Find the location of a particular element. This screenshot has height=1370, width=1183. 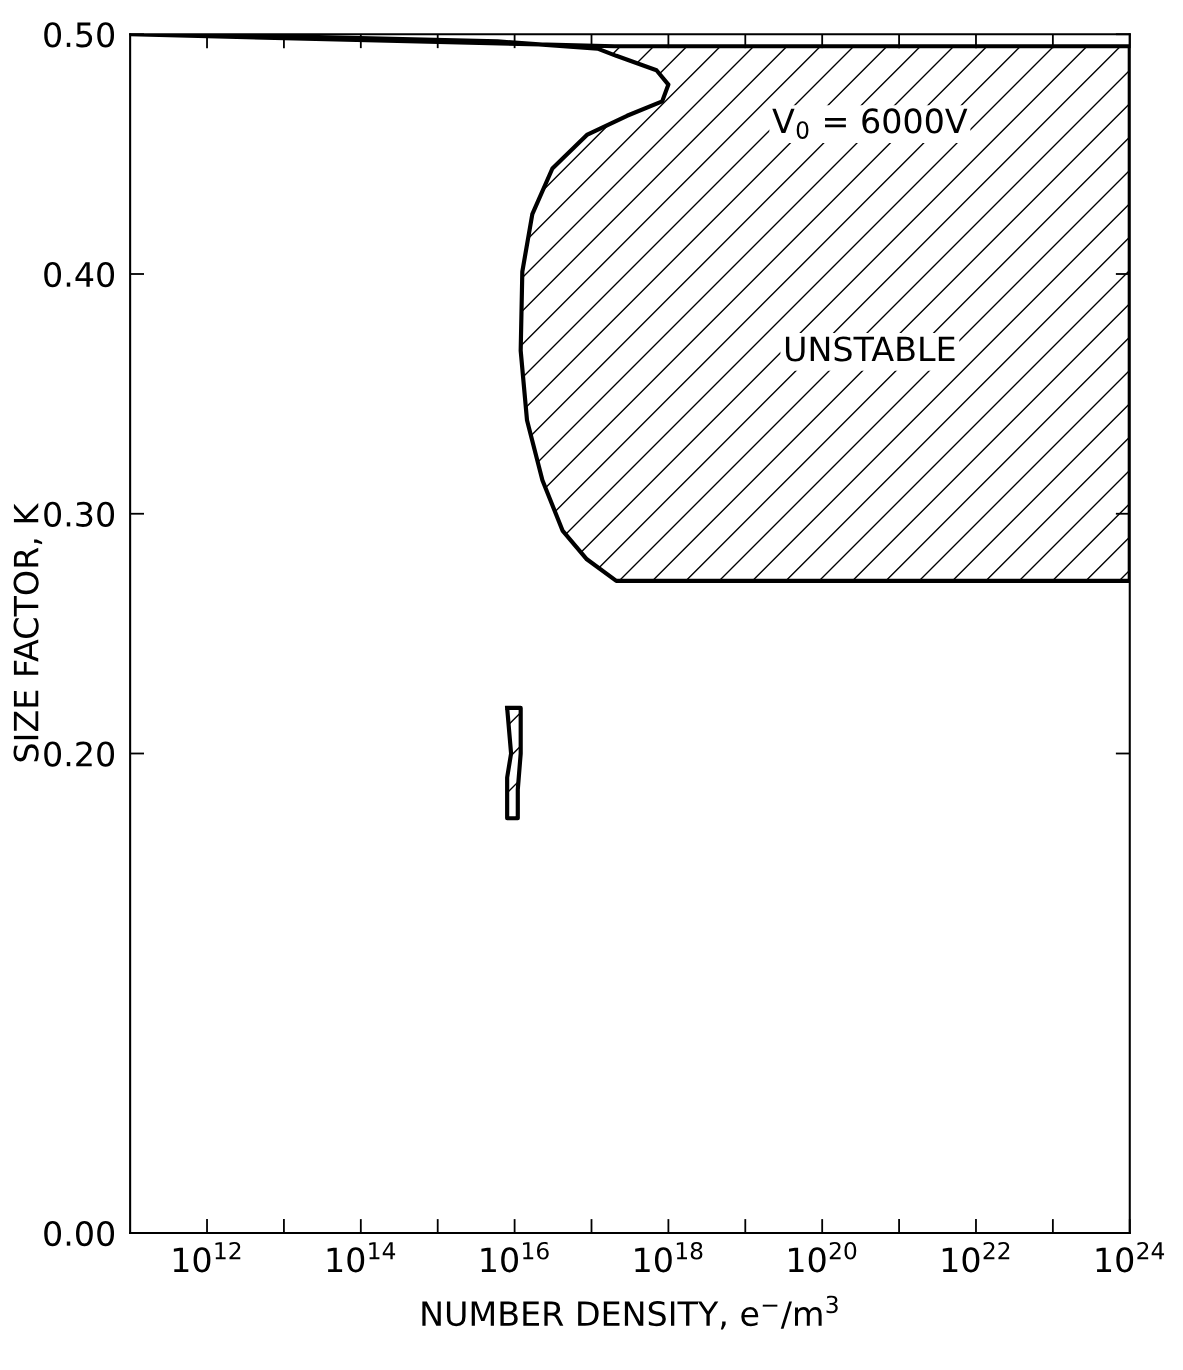

y-tick-label: 0.30 is located at coordinates (79, 514).